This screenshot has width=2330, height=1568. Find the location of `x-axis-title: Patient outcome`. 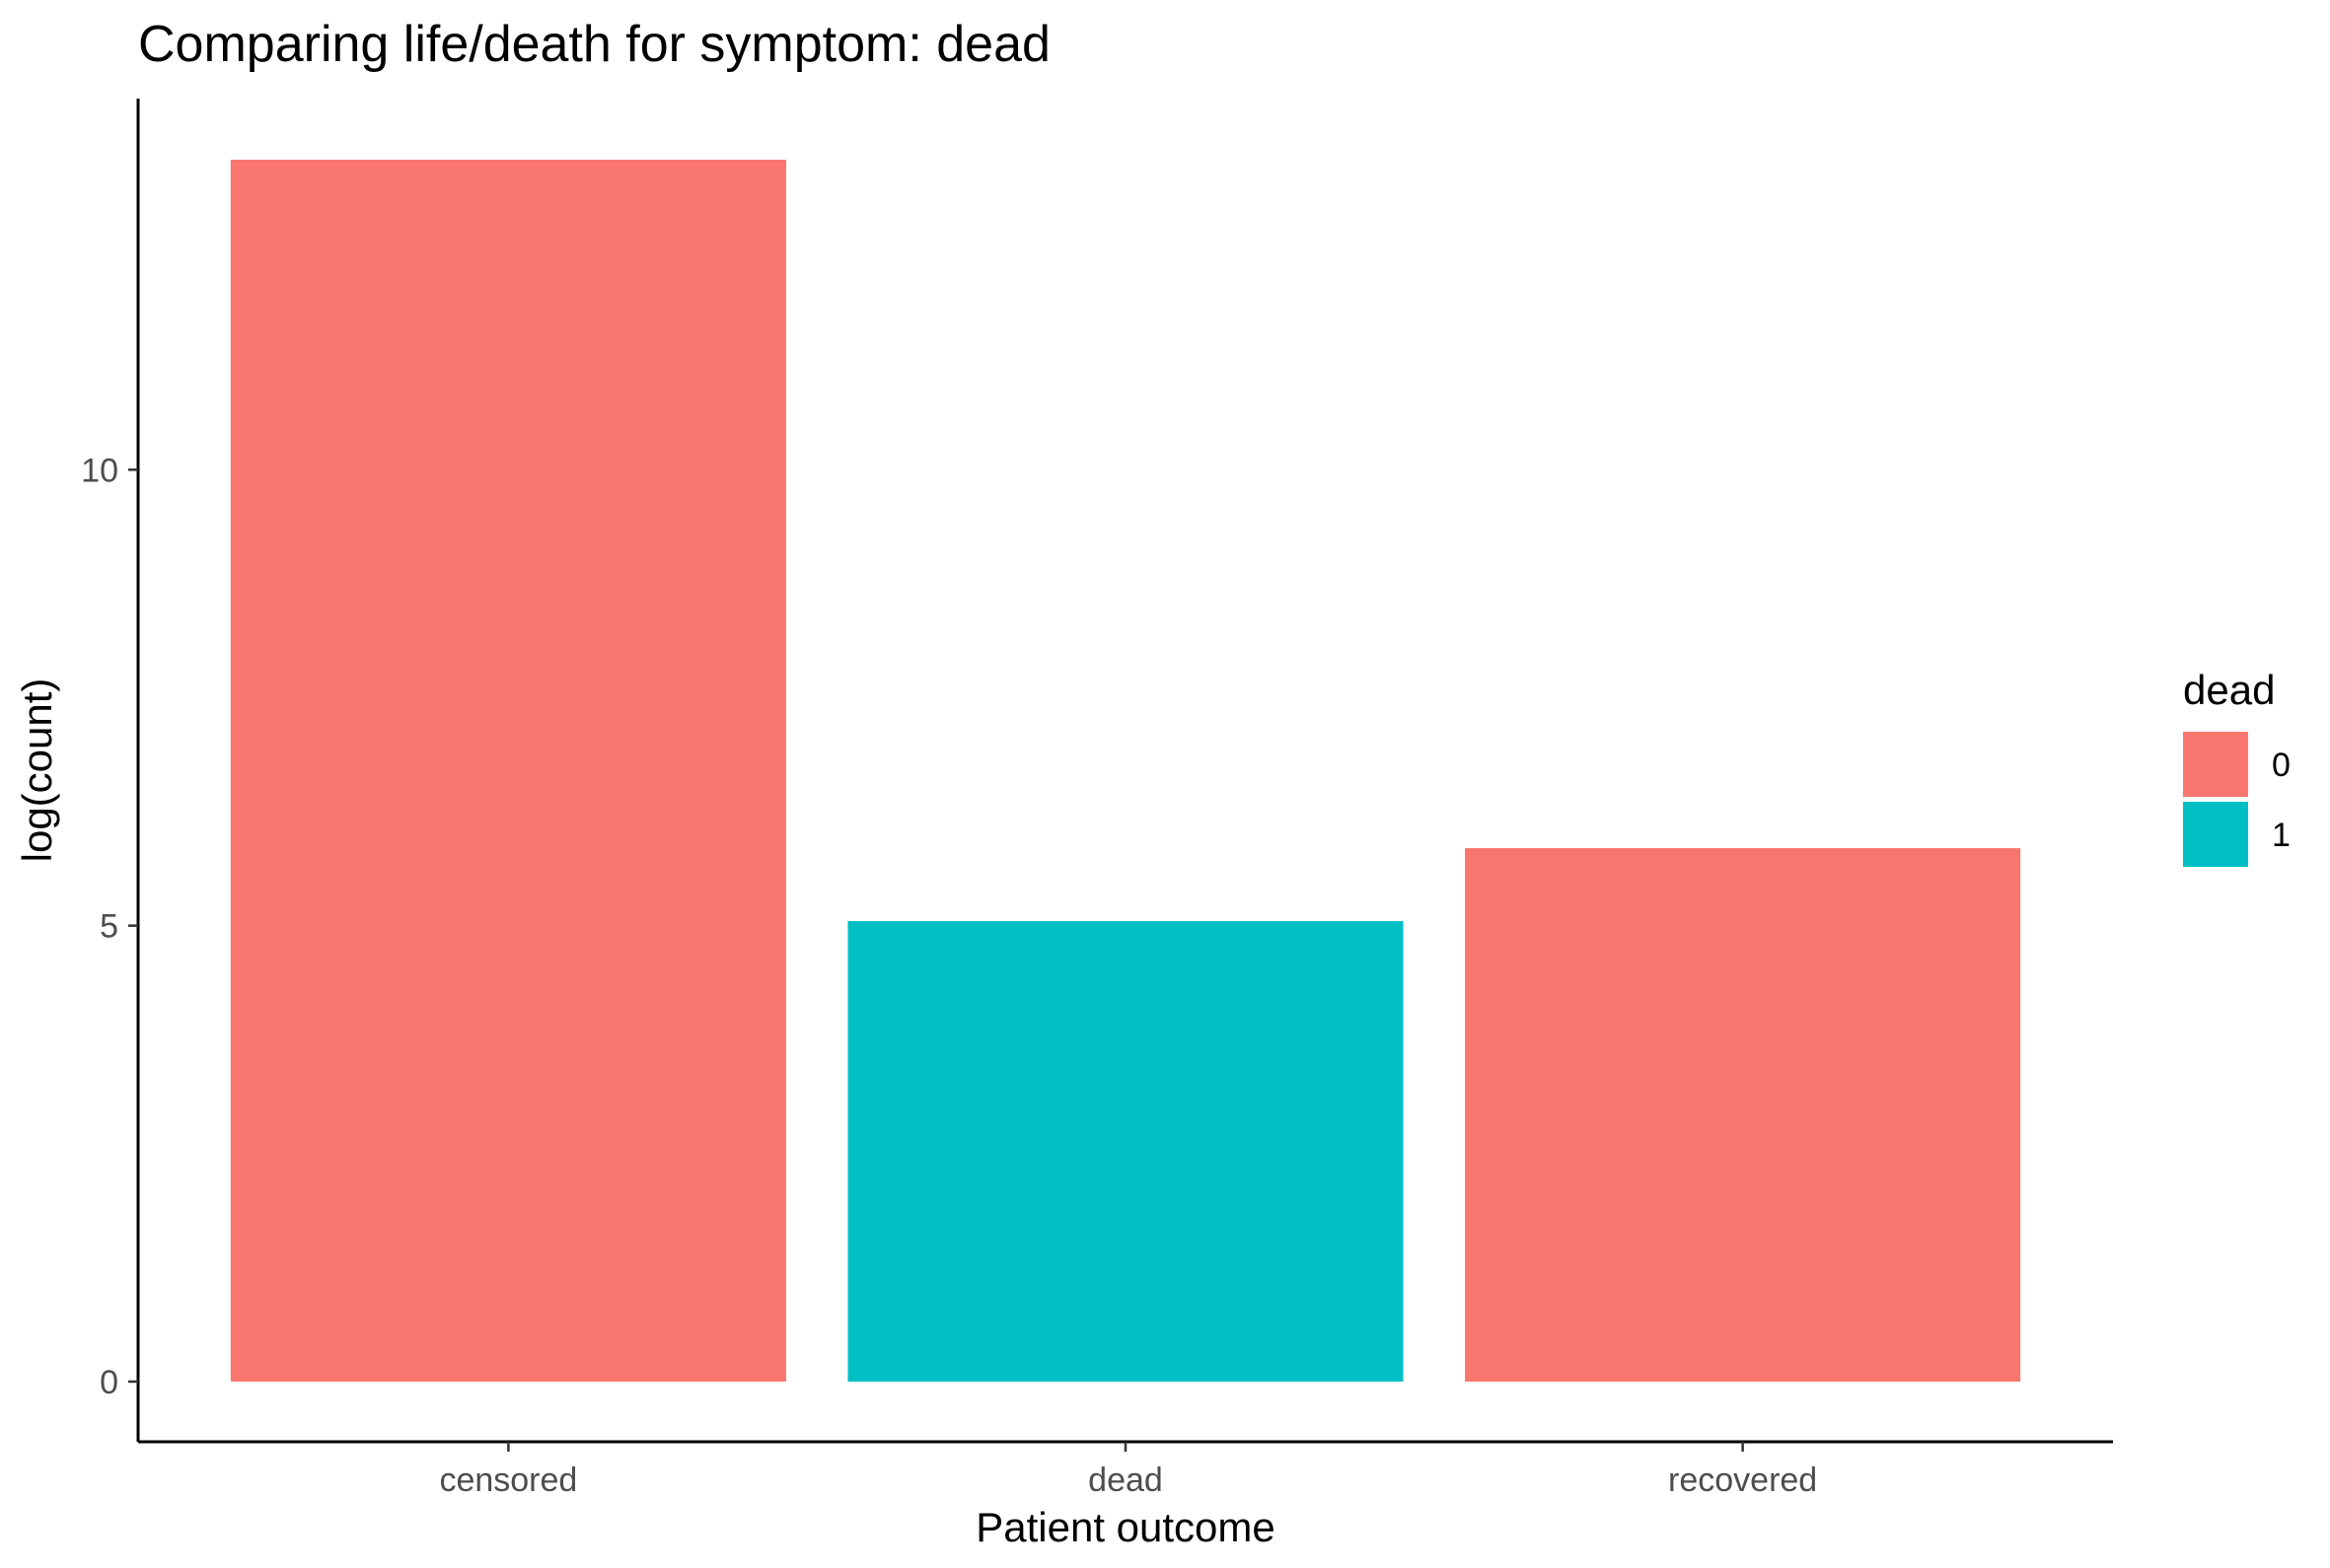

x-axis-title: Patient outcome is located at coordinates (1126, 1527).